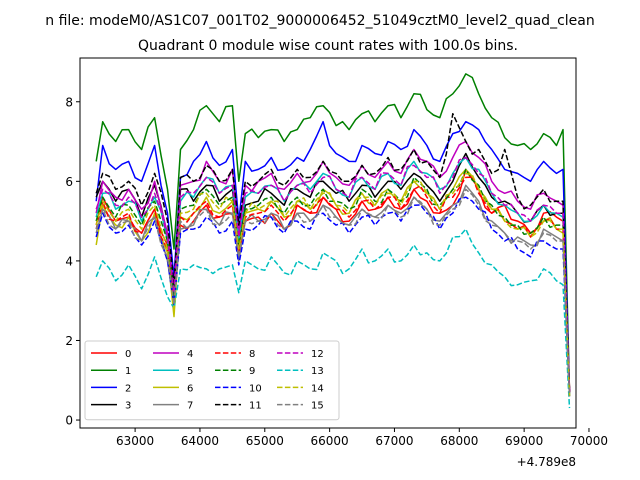 This screenshot has width=640, height=480. Describe the element at coordinates (255, 388) in the screenshot. I see `legend-label-10: 10` at that location.